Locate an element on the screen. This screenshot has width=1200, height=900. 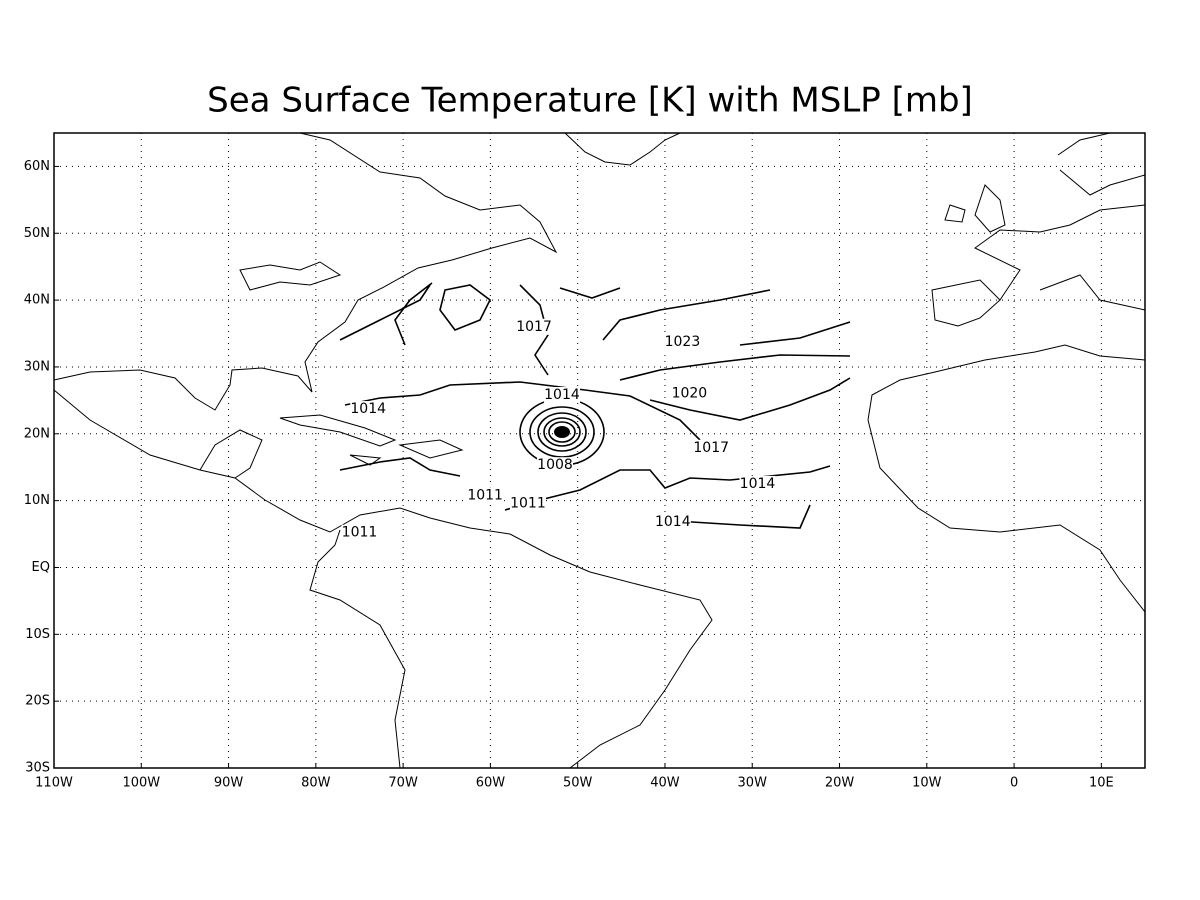
contour-label: 1020 is located at coordinates (690, 394).